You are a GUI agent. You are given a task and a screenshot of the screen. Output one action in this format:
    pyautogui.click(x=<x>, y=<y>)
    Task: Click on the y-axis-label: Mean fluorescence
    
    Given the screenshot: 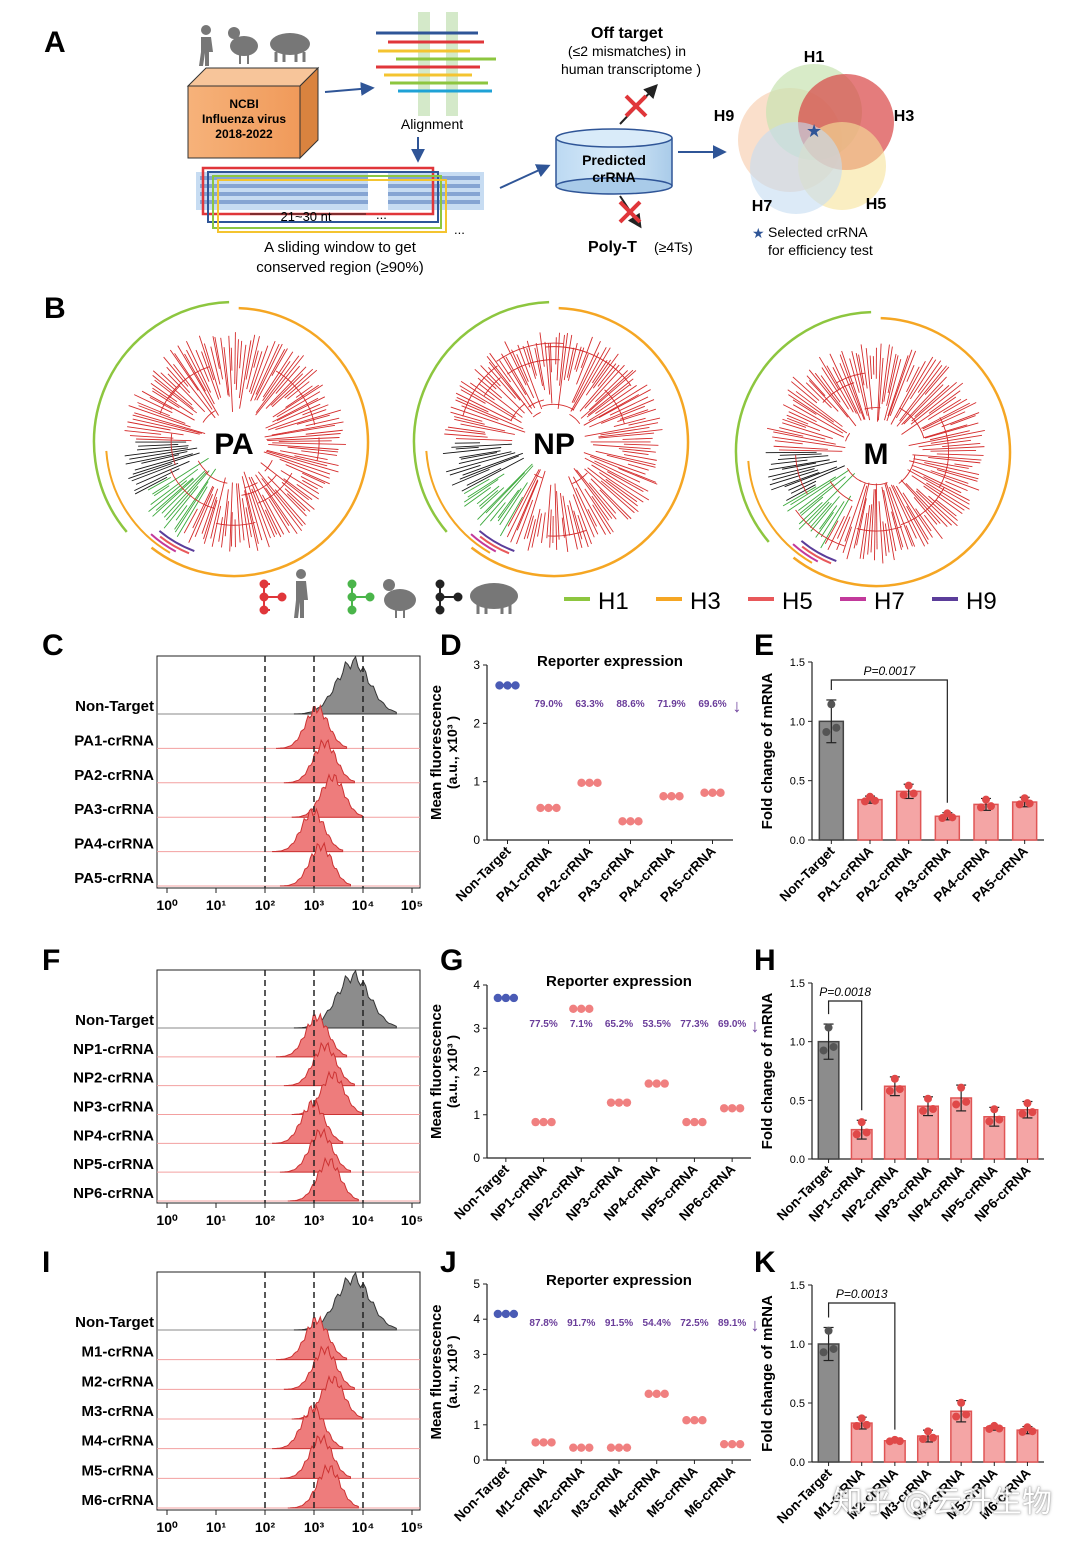 What is the action you would take?
    pyautogui.click(x=436, y=752)
    